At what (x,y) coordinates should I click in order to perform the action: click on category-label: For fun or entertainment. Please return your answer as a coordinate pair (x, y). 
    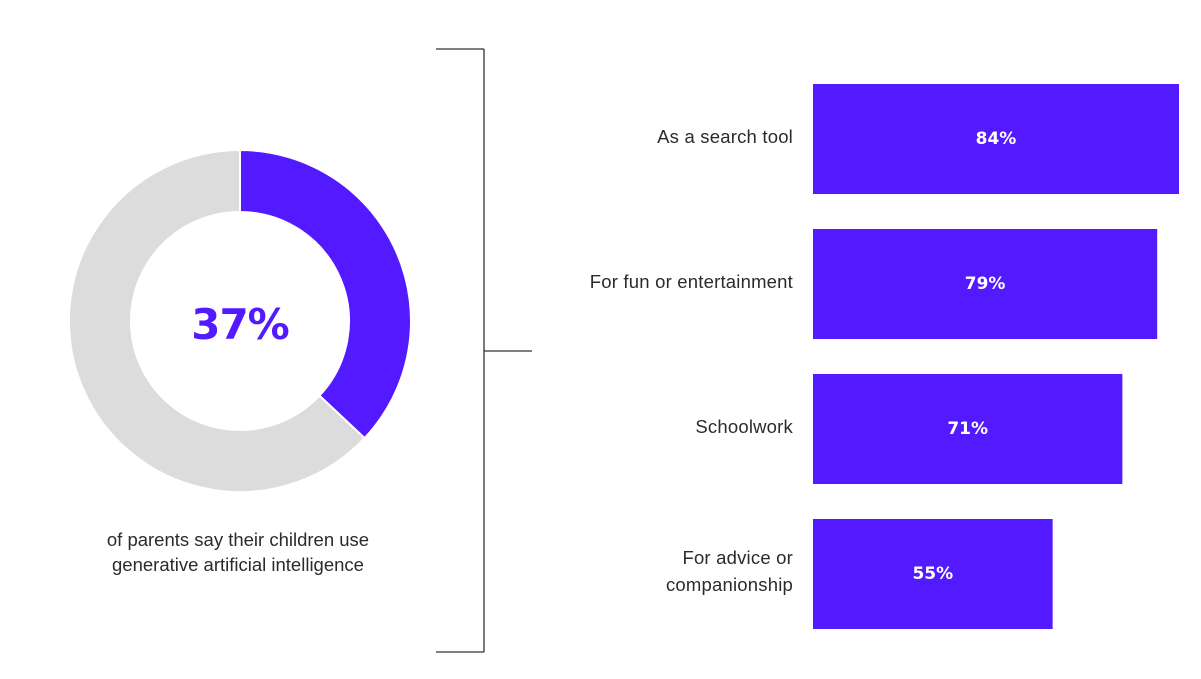
    Looking at the image, I should click on (633, 281).